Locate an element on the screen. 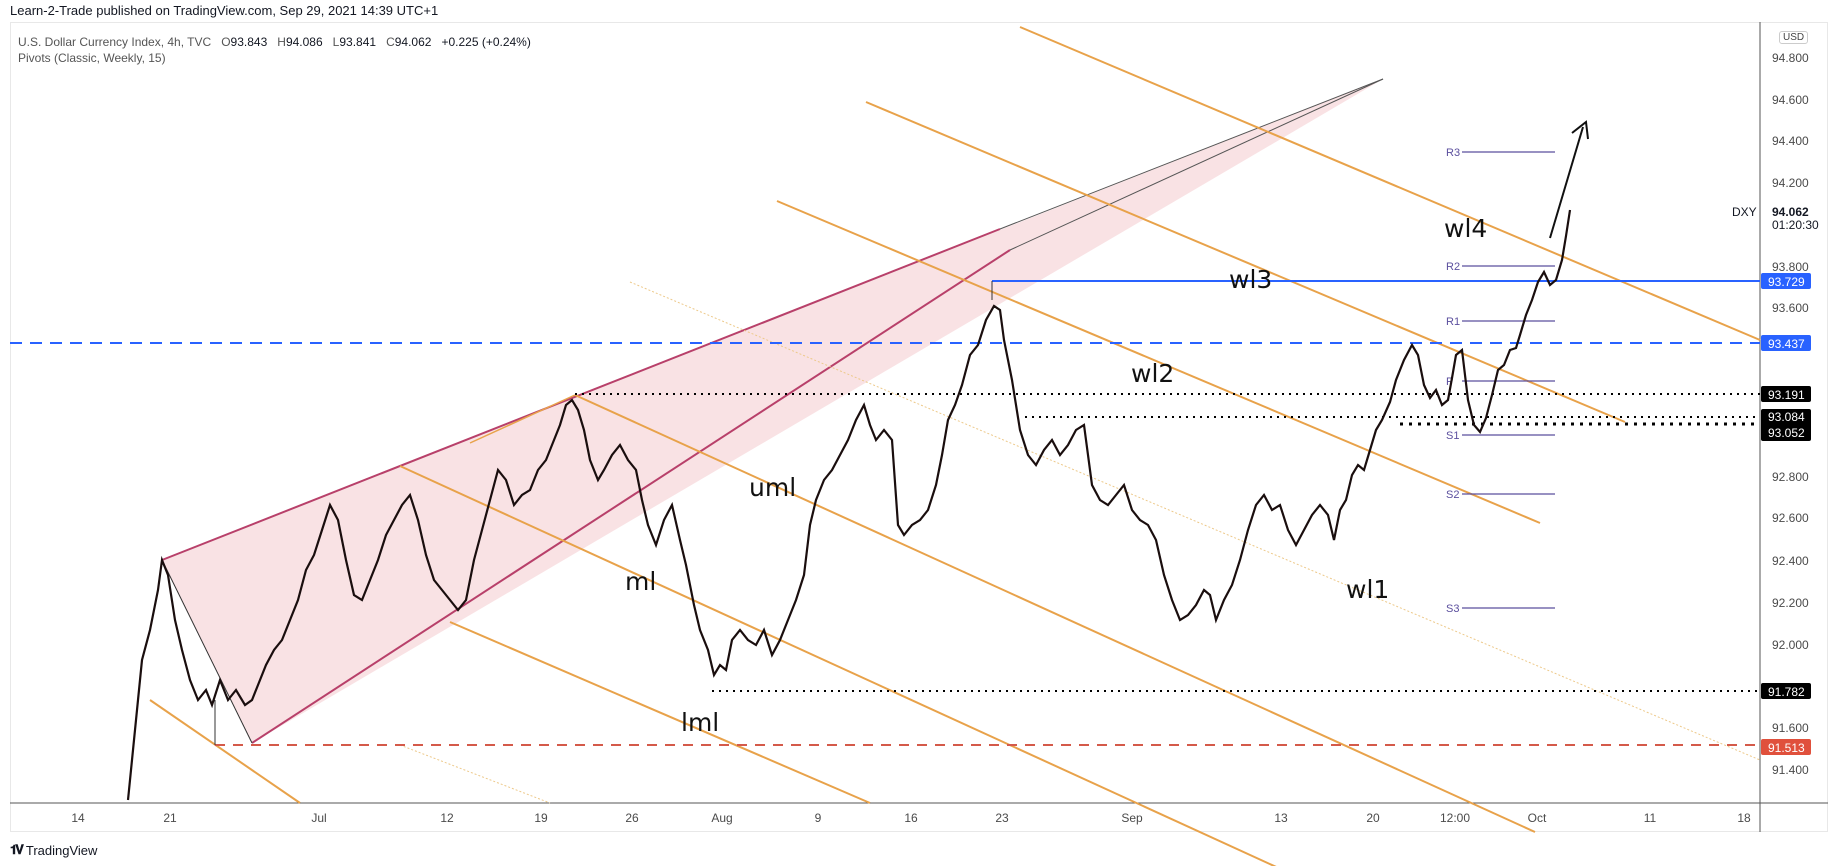 Image resolution: width=1834 pixels, height=866 pixels. price-badge-91513: 91.513 is located at coordinates (1786, 747).